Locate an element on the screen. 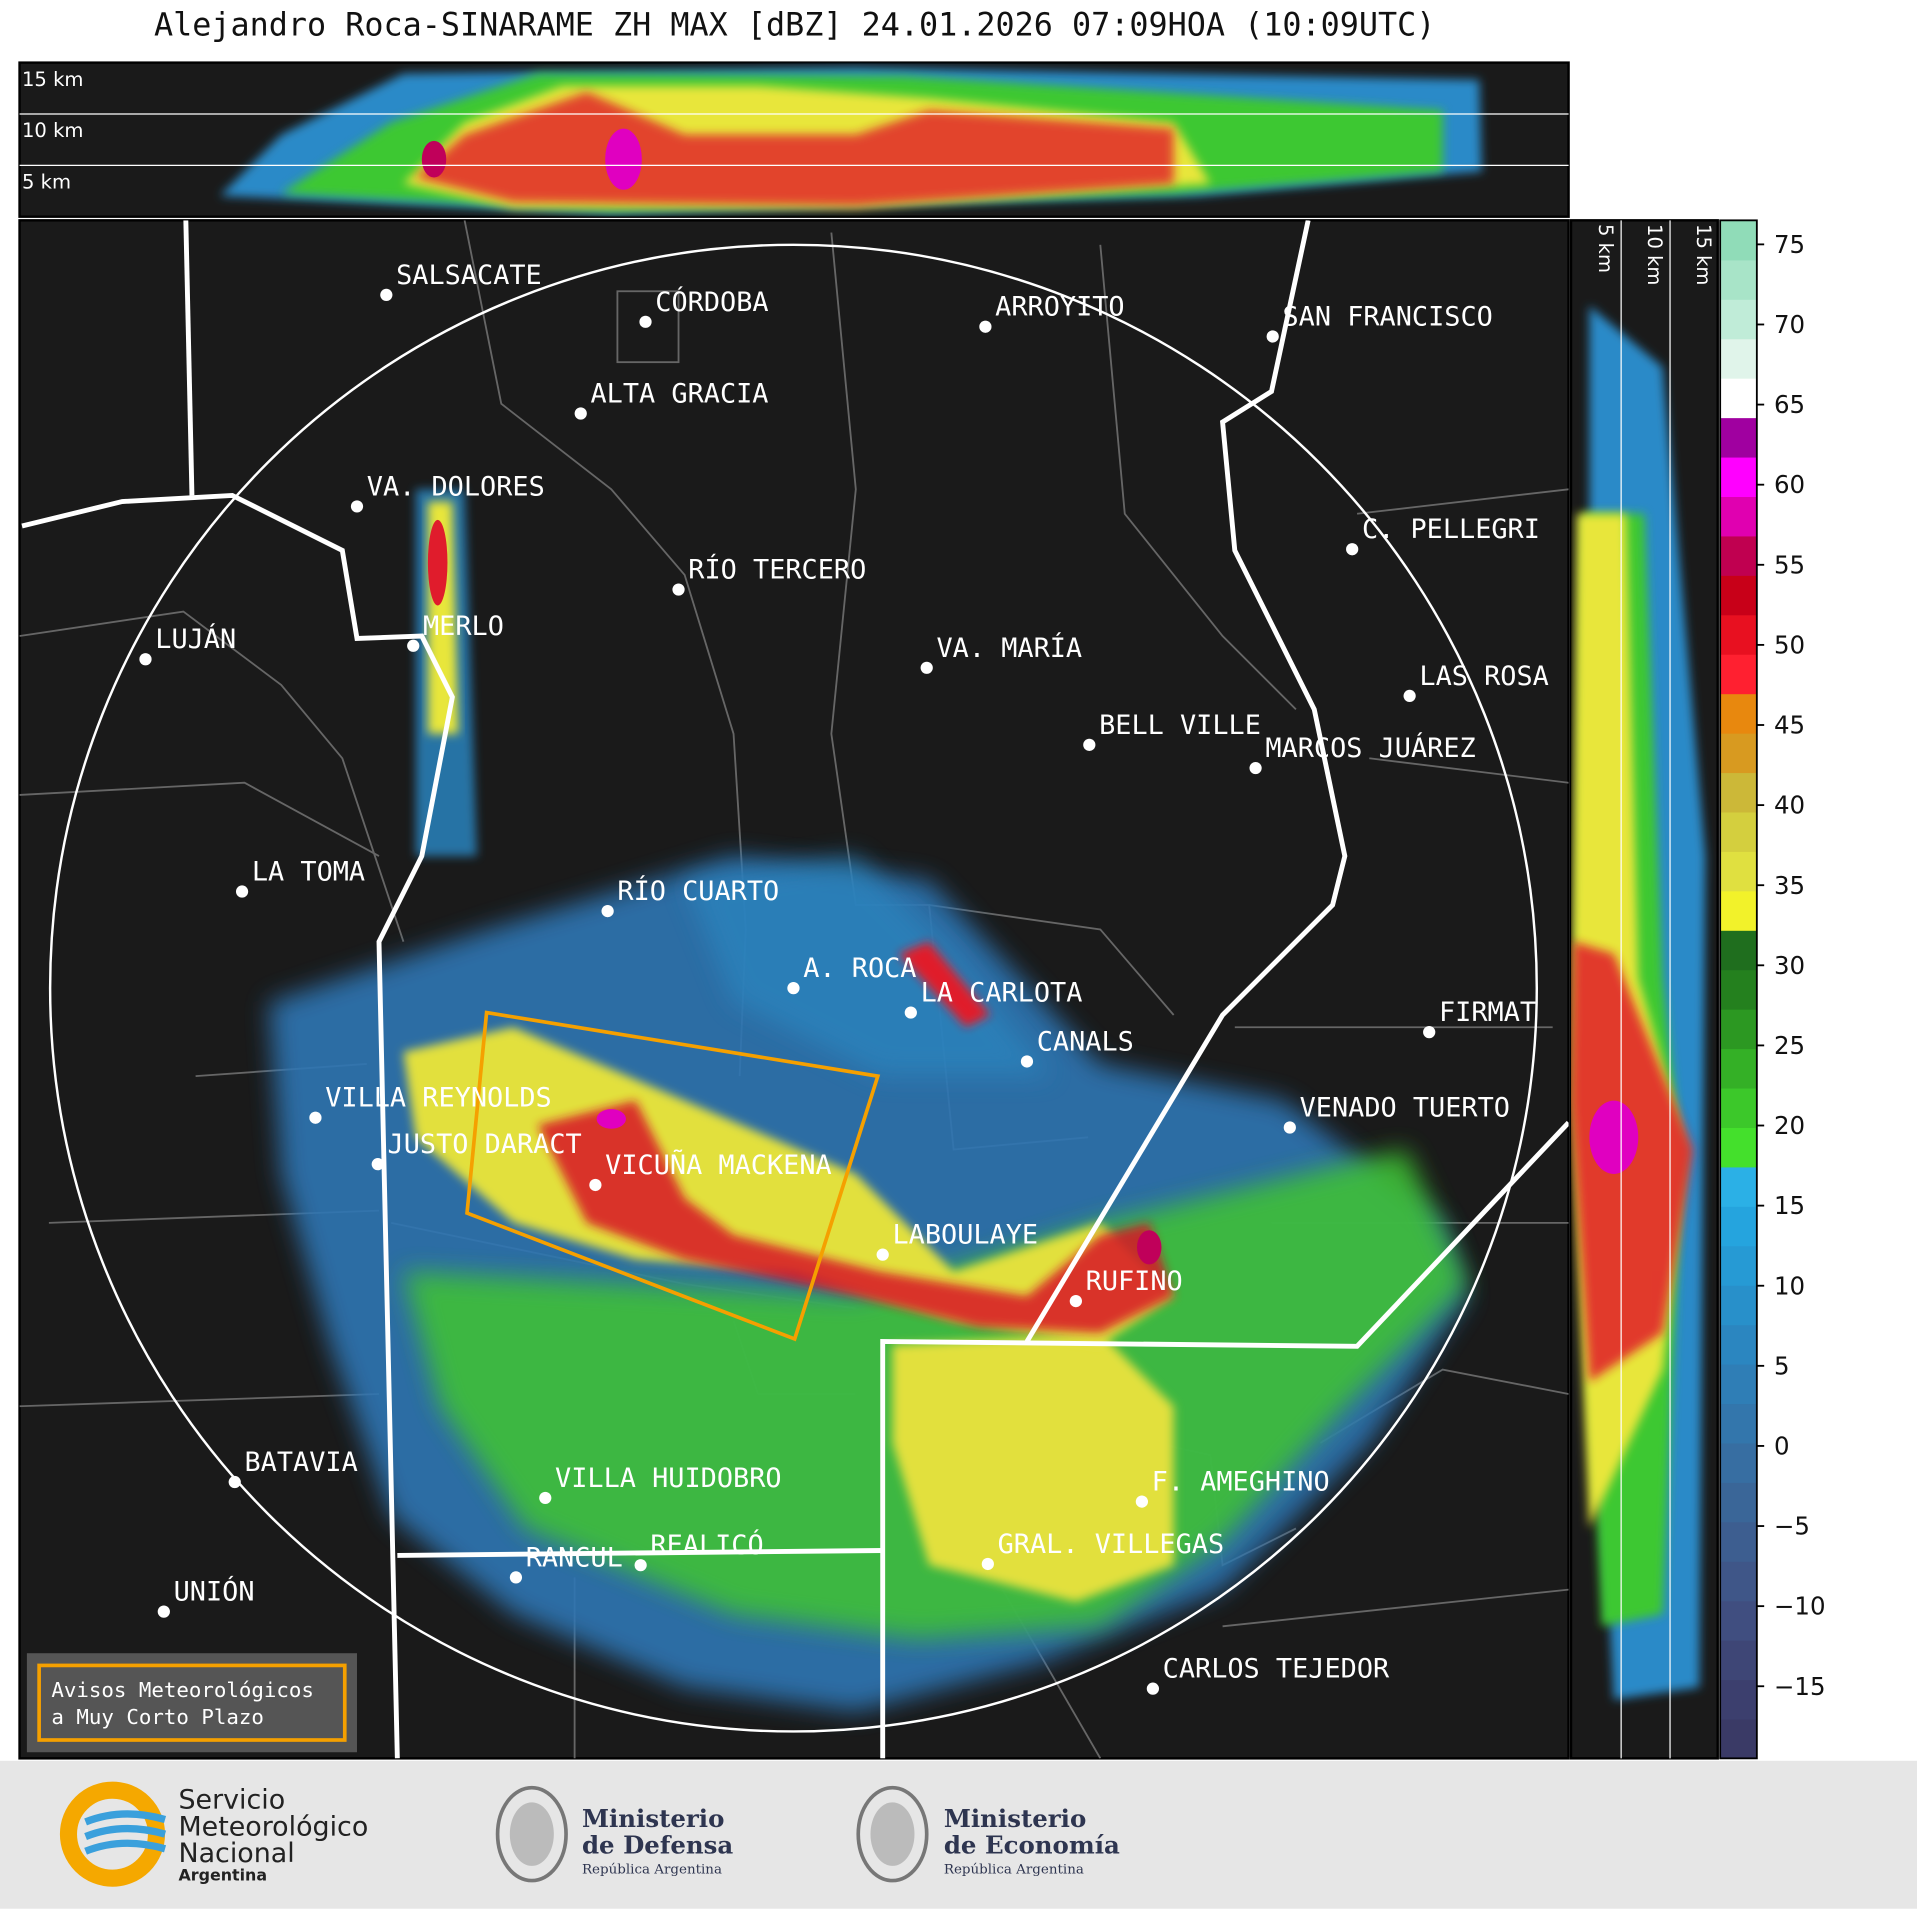  colorbar-tick-label: 40 is located at coordinates (1789, 805).